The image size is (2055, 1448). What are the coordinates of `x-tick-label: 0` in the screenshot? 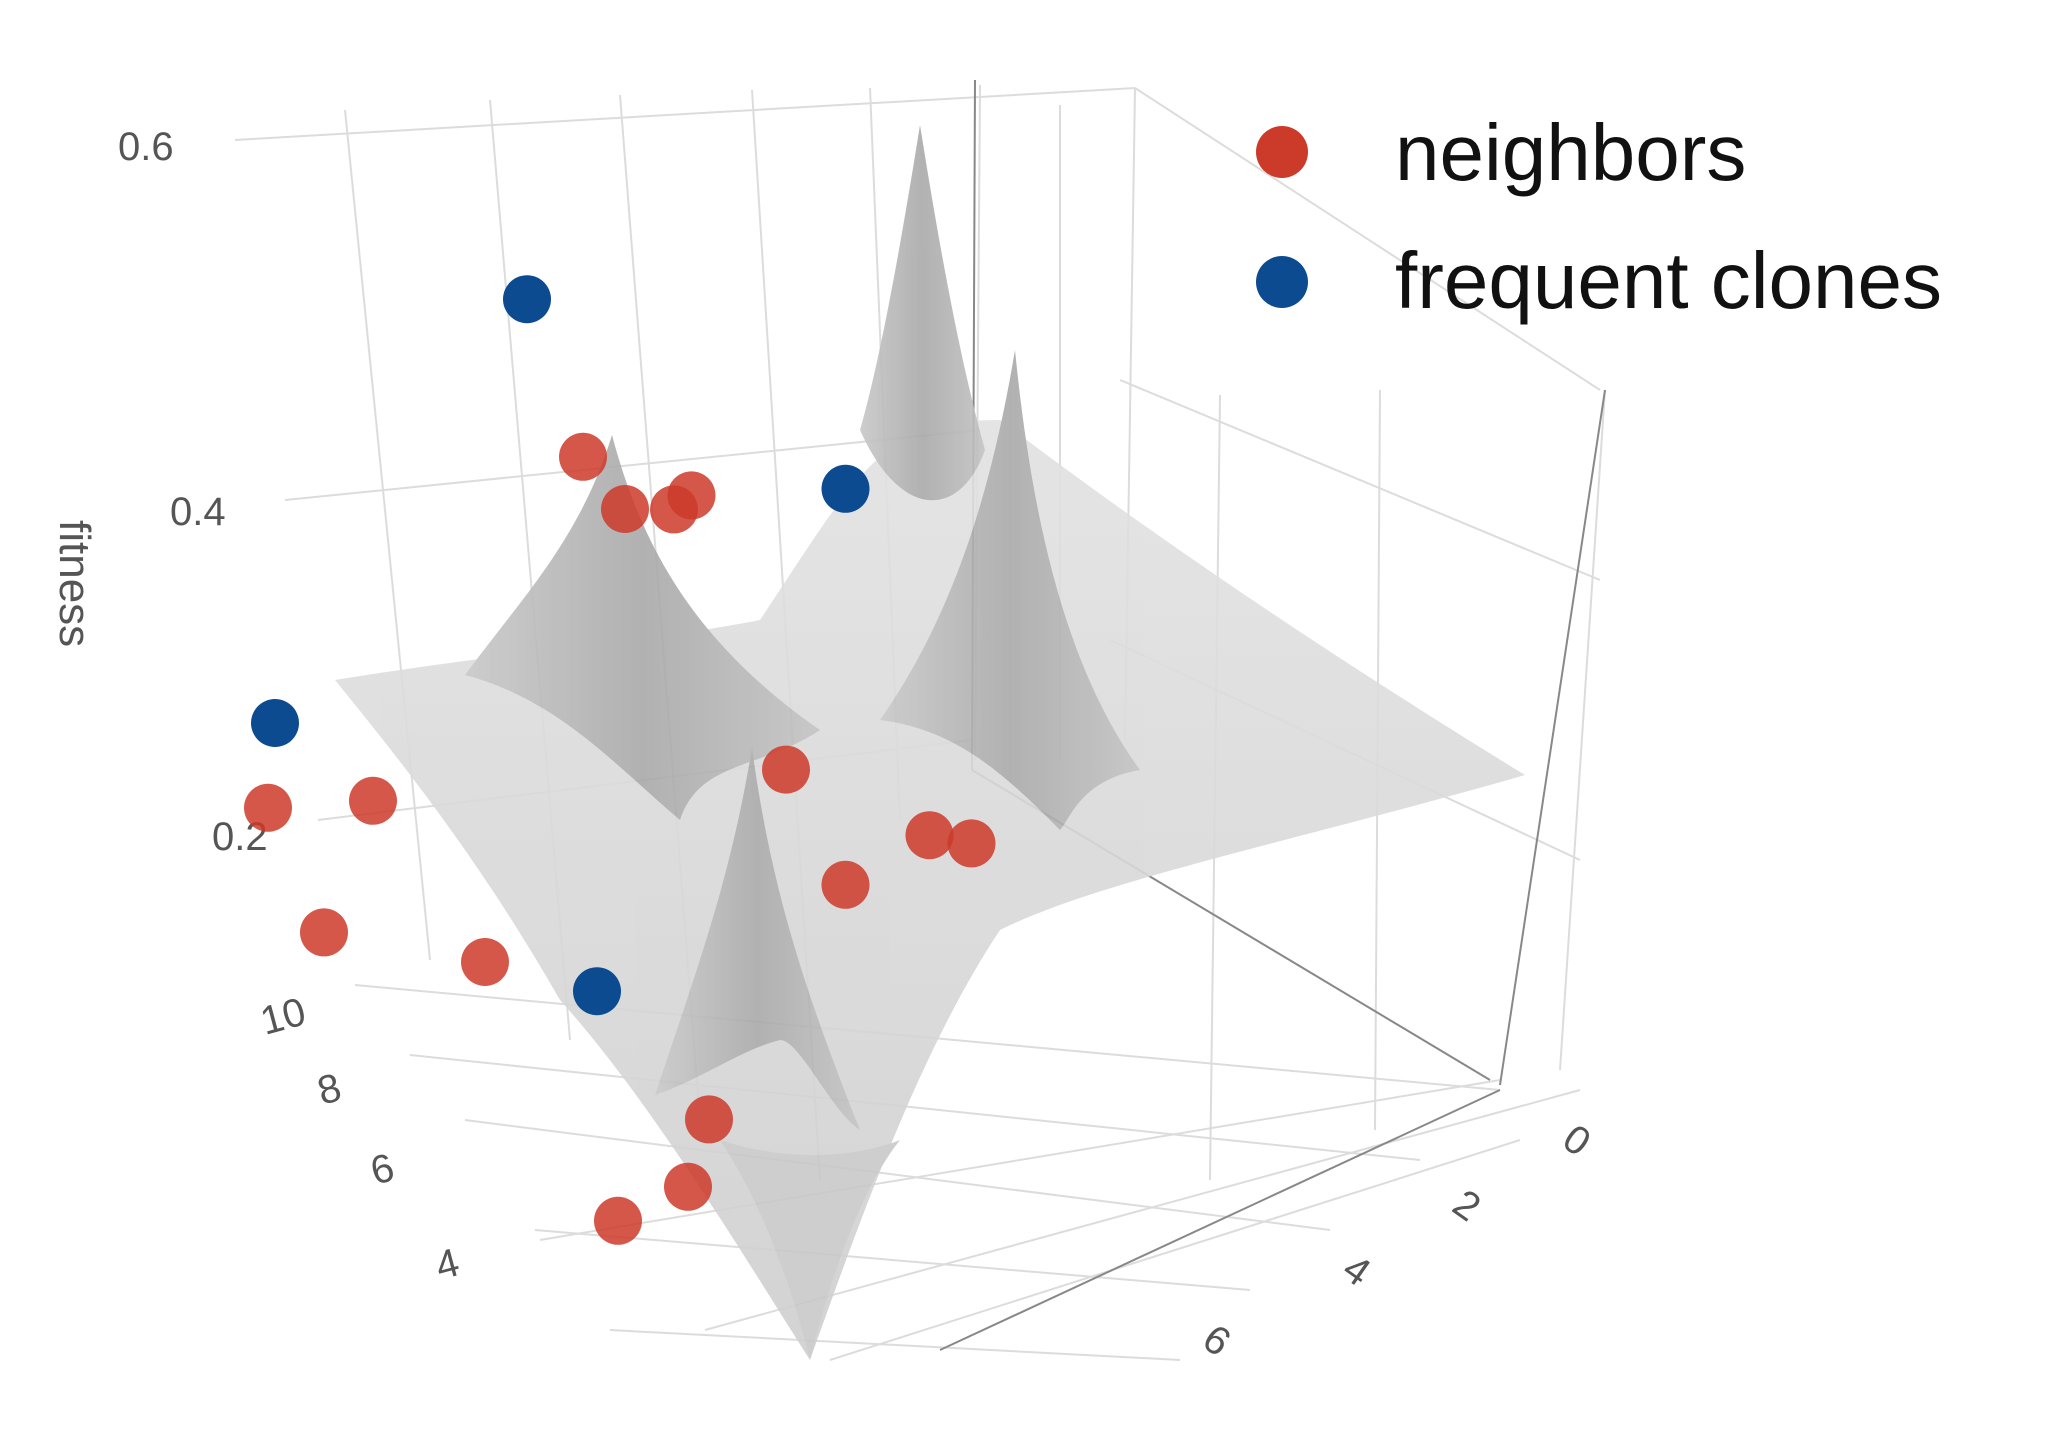 It's located at (1576, 1140).